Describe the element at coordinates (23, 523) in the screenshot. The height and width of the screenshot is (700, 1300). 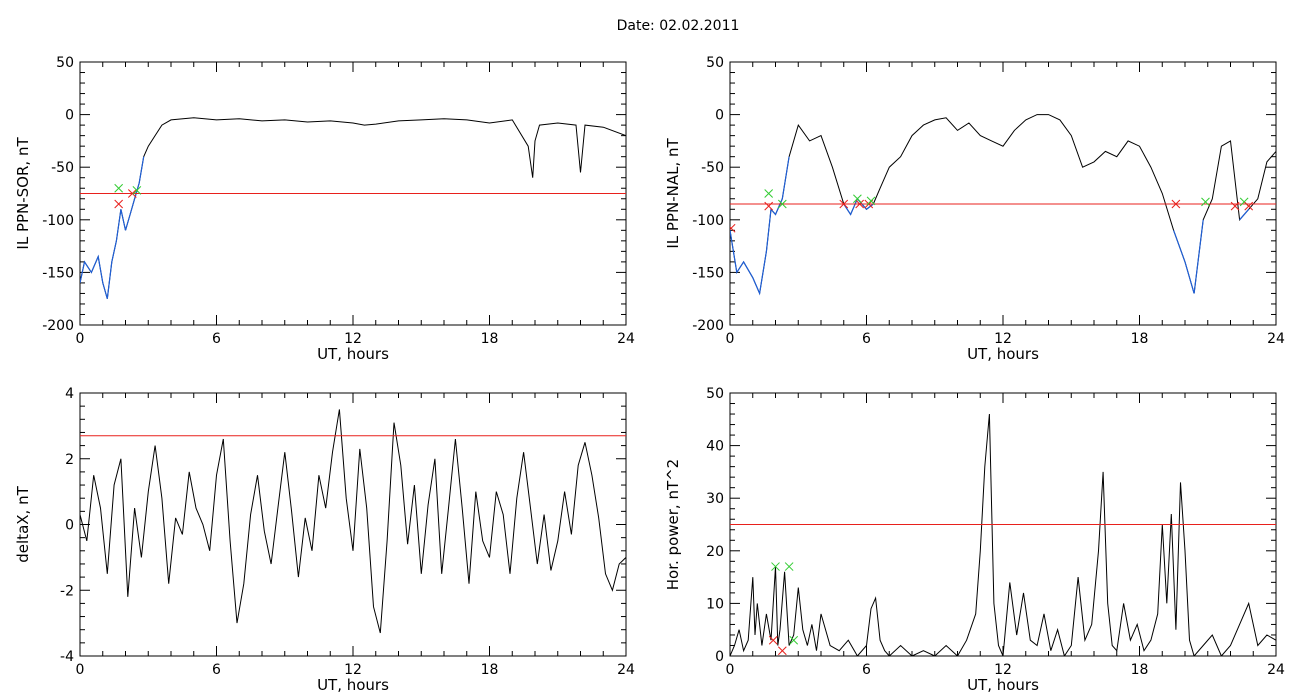
I see `y-axis-label: deltaX, nT` at that location.